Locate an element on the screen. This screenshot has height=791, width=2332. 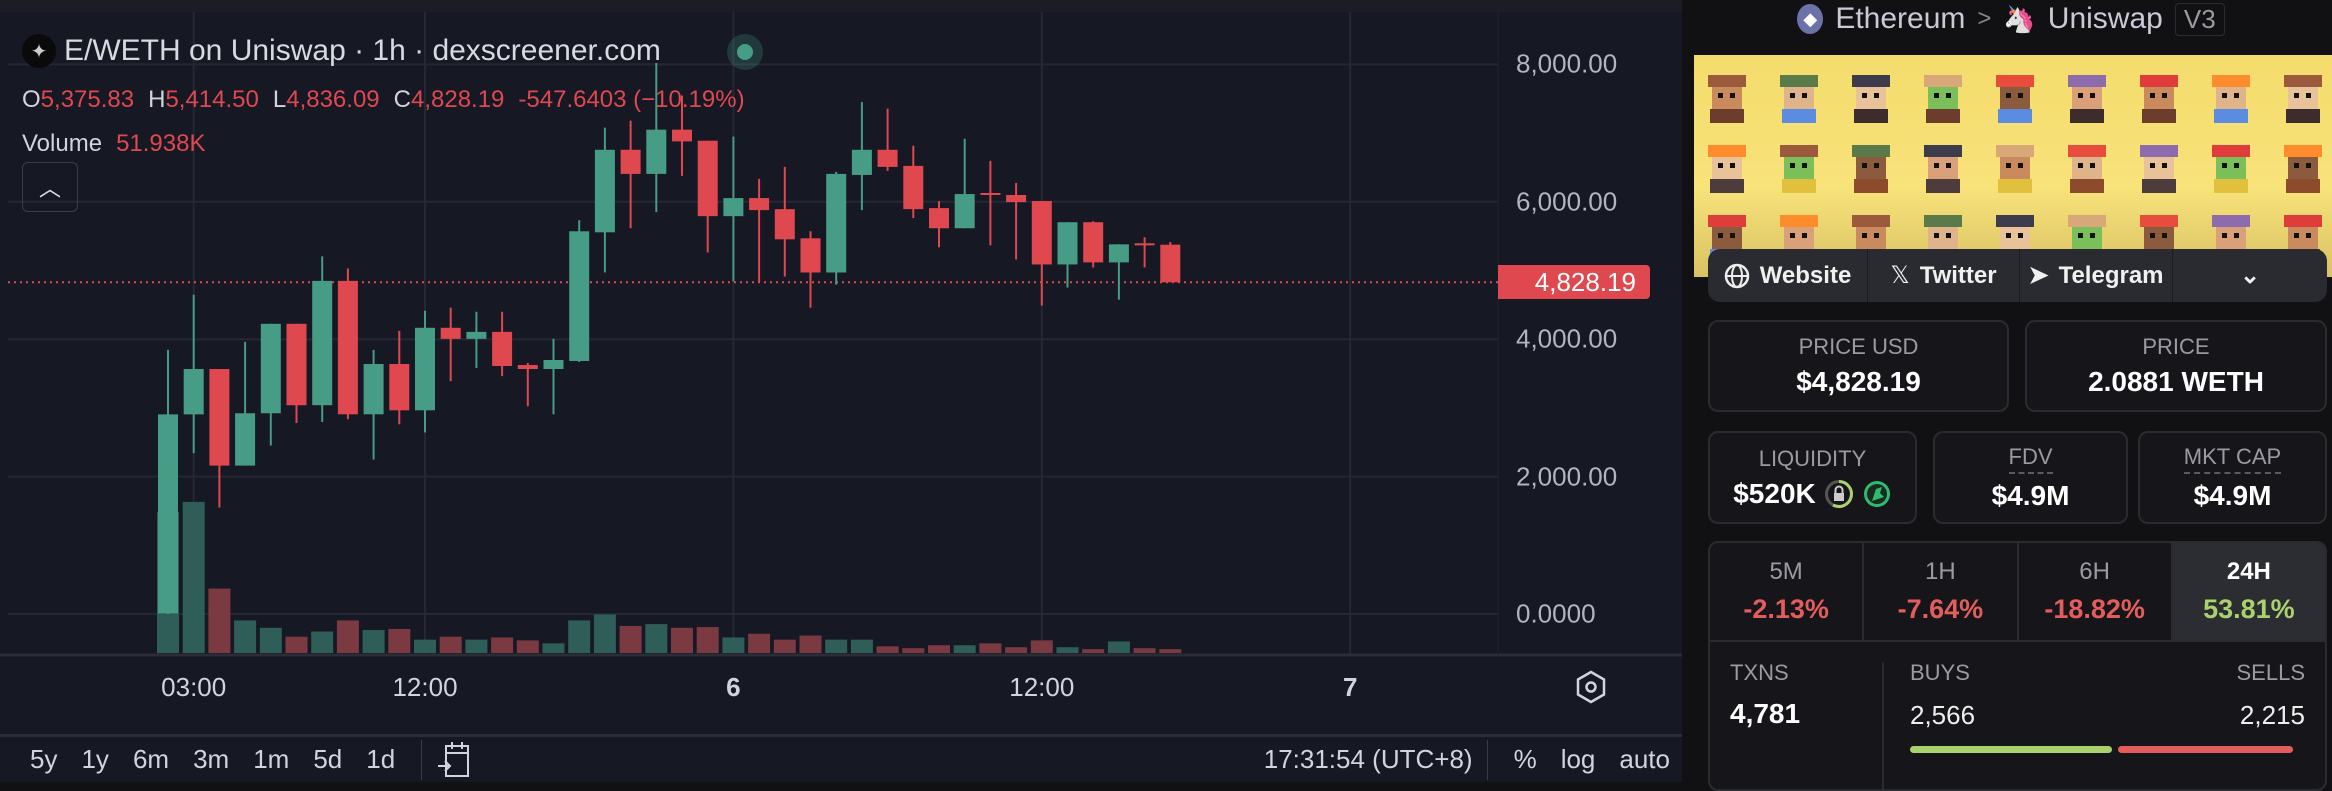
sells-value: 2,215 is located at coordinates (2272, 715).